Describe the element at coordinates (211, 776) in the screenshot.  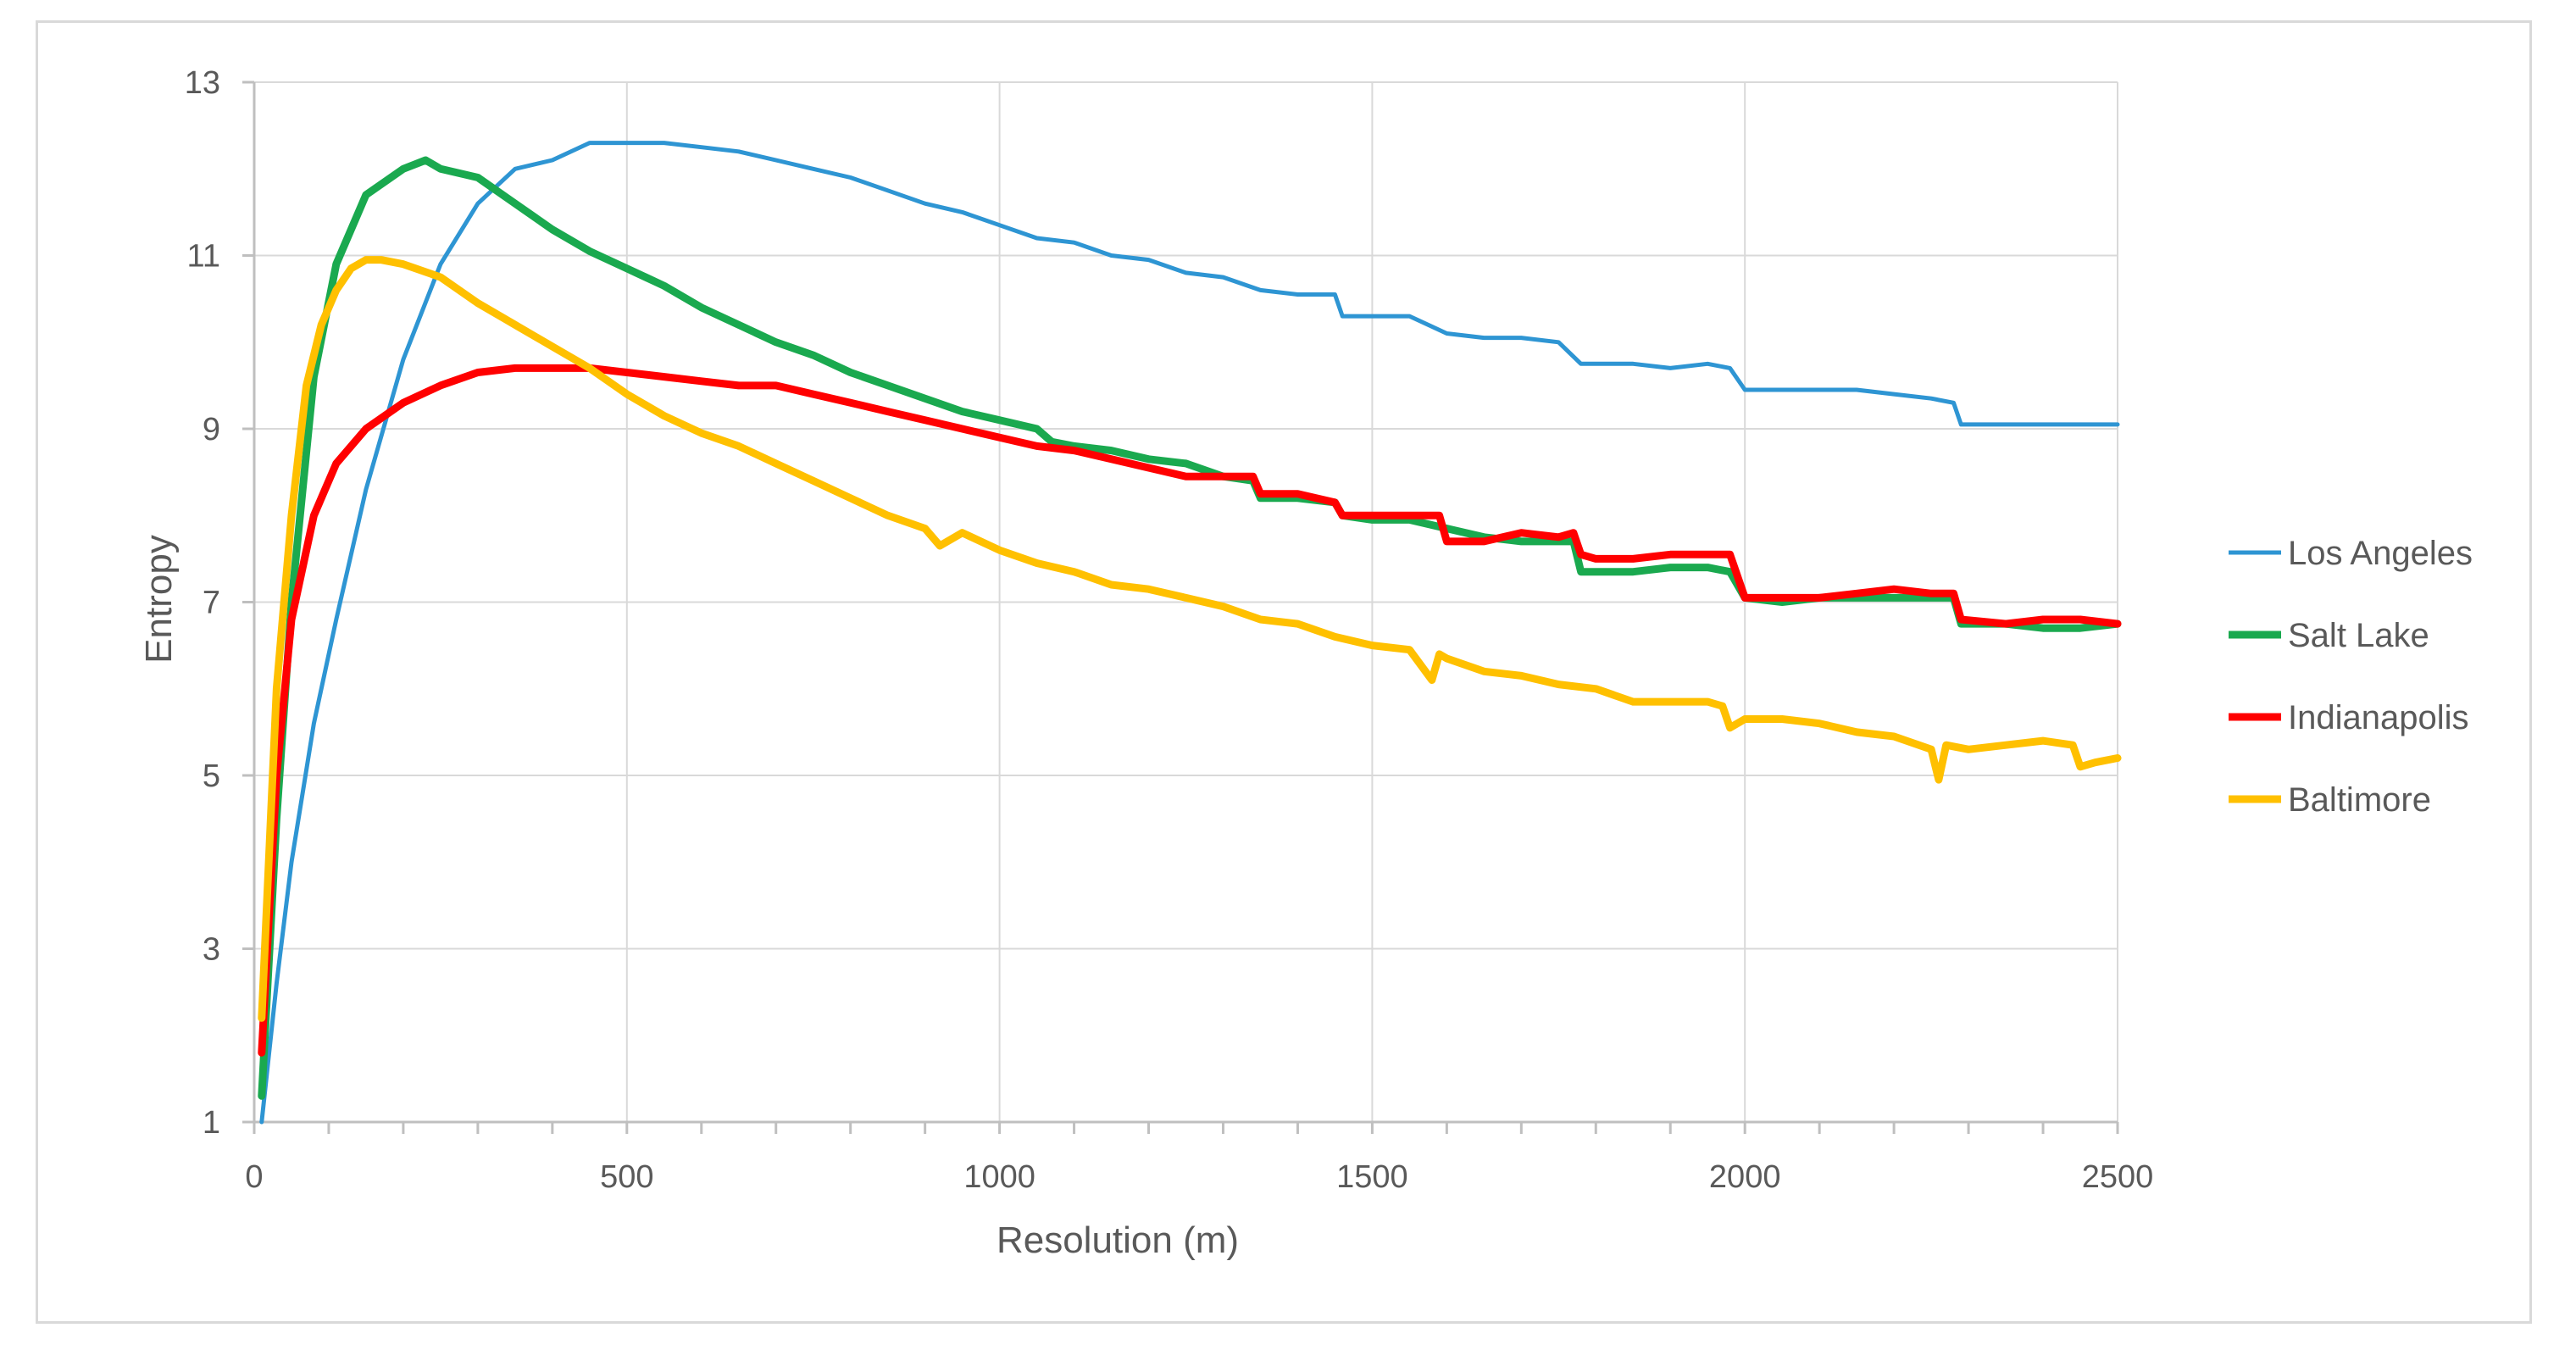
I see `y-tick-label-5: 5` at that location.